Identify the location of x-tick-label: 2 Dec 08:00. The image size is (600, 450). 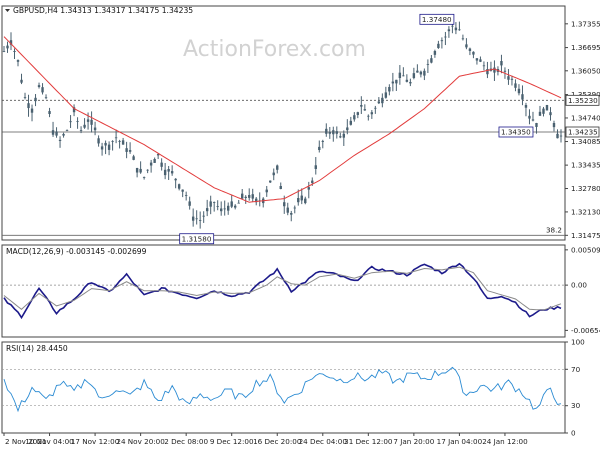
(186, 441).